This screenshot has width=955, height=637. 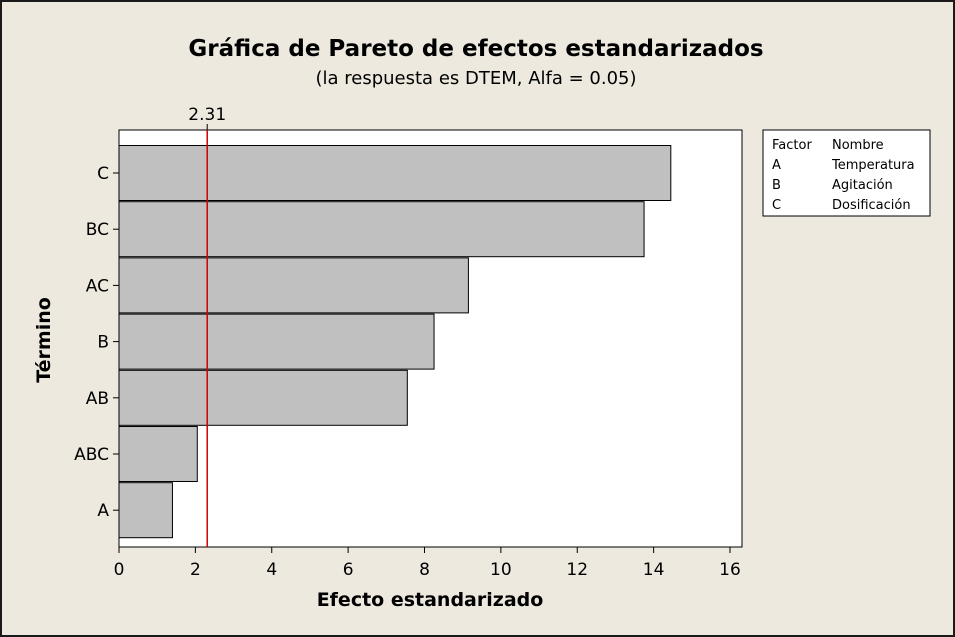 I want to click on x-tick-label: 6, so click(x=348, y=570).